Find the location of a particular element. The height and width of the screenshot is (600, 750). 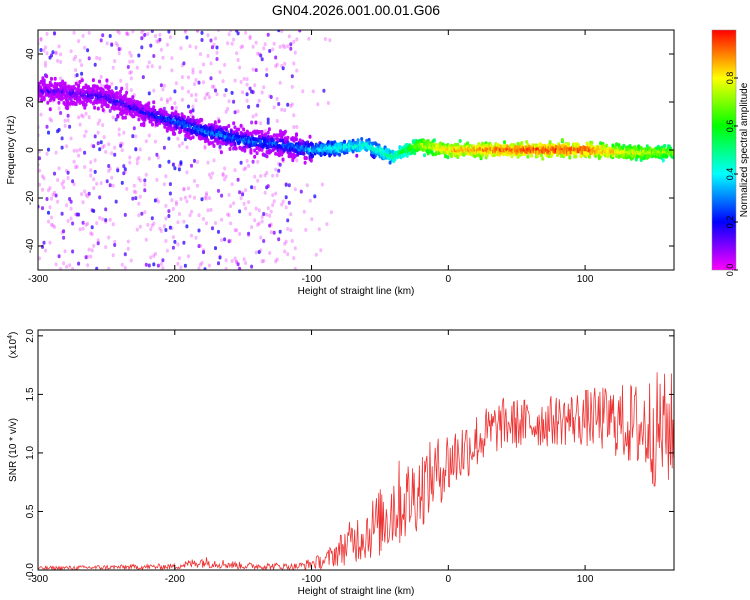

y-tick-label: 0.0 is located at coordinates (30, 570).